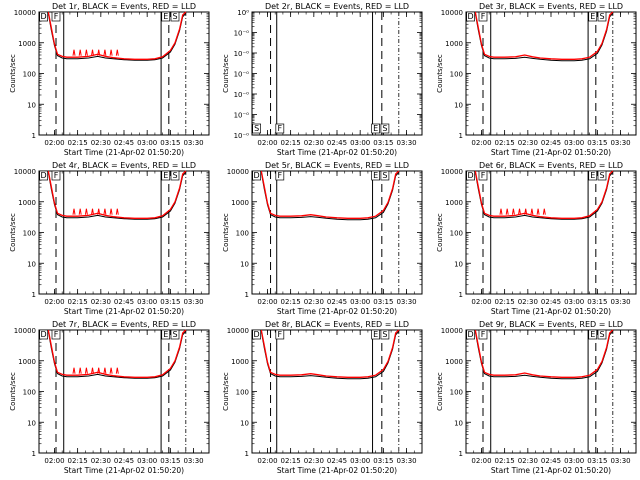  I want to click on lld-spikes, so click(95, 370).